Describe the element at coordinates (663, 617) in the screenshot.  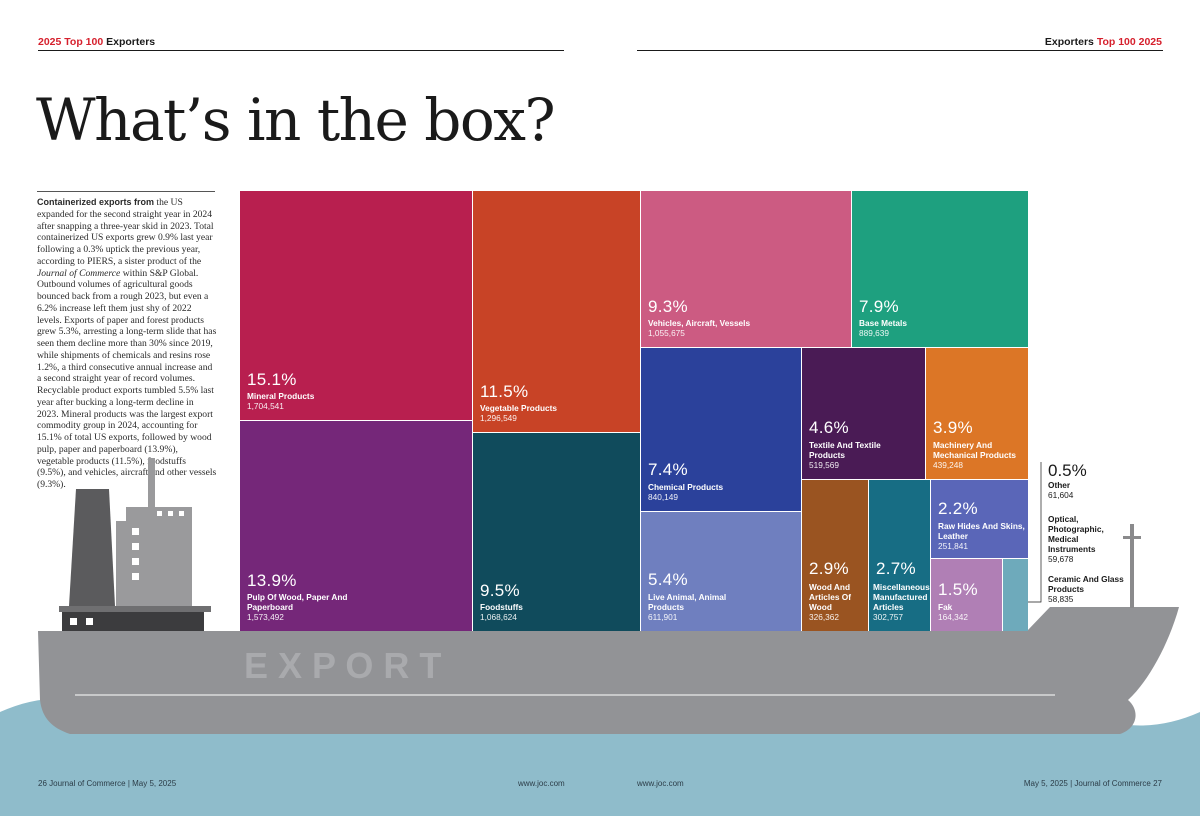
I see `tile-value: 611,901` at that location.